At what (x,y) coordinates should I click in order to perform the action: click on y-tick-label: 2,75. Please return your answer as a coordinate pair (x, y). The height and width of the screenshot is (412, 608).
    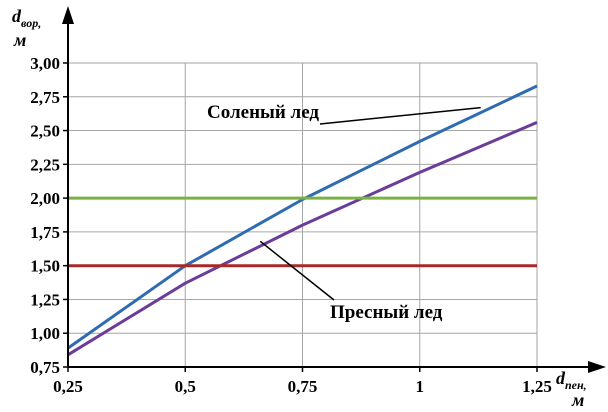
    Looking at the image, I should click on (45, 97).